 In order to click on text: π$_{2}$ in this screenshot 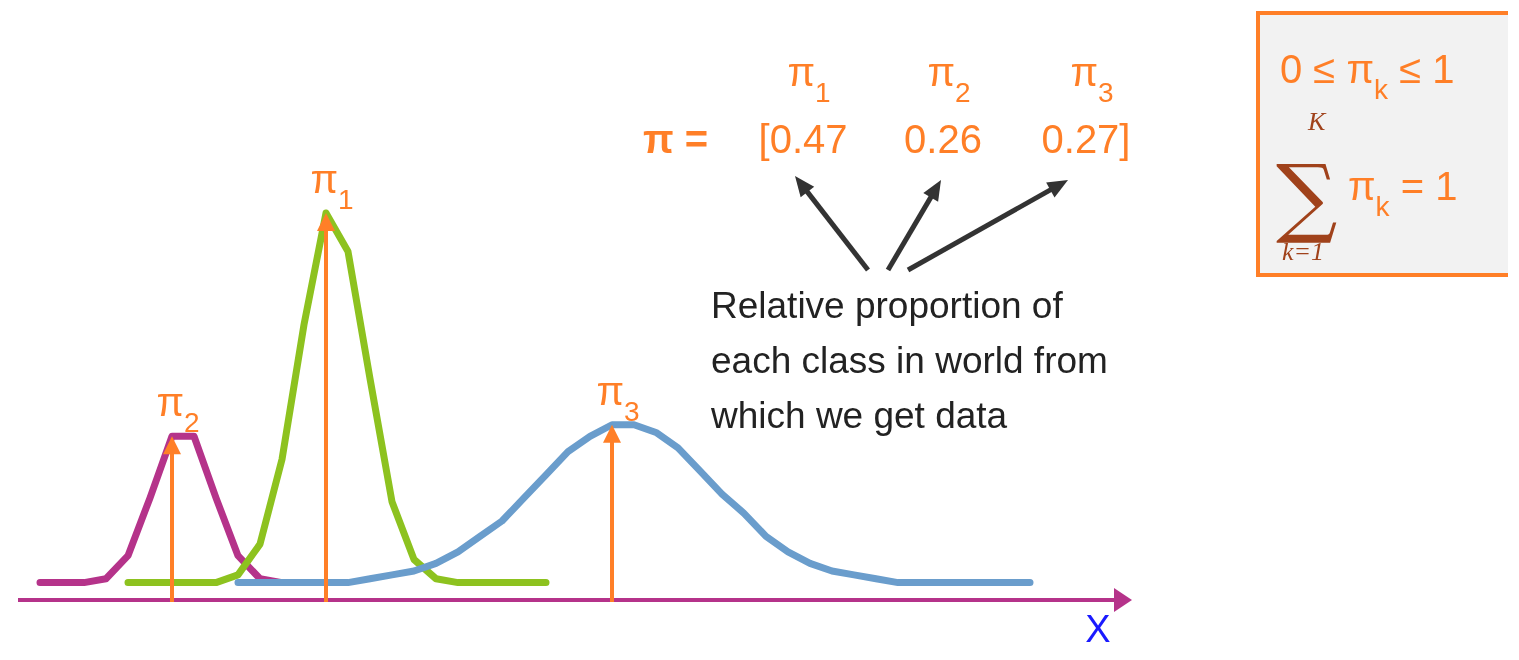, I will do `click(949, 79)`.